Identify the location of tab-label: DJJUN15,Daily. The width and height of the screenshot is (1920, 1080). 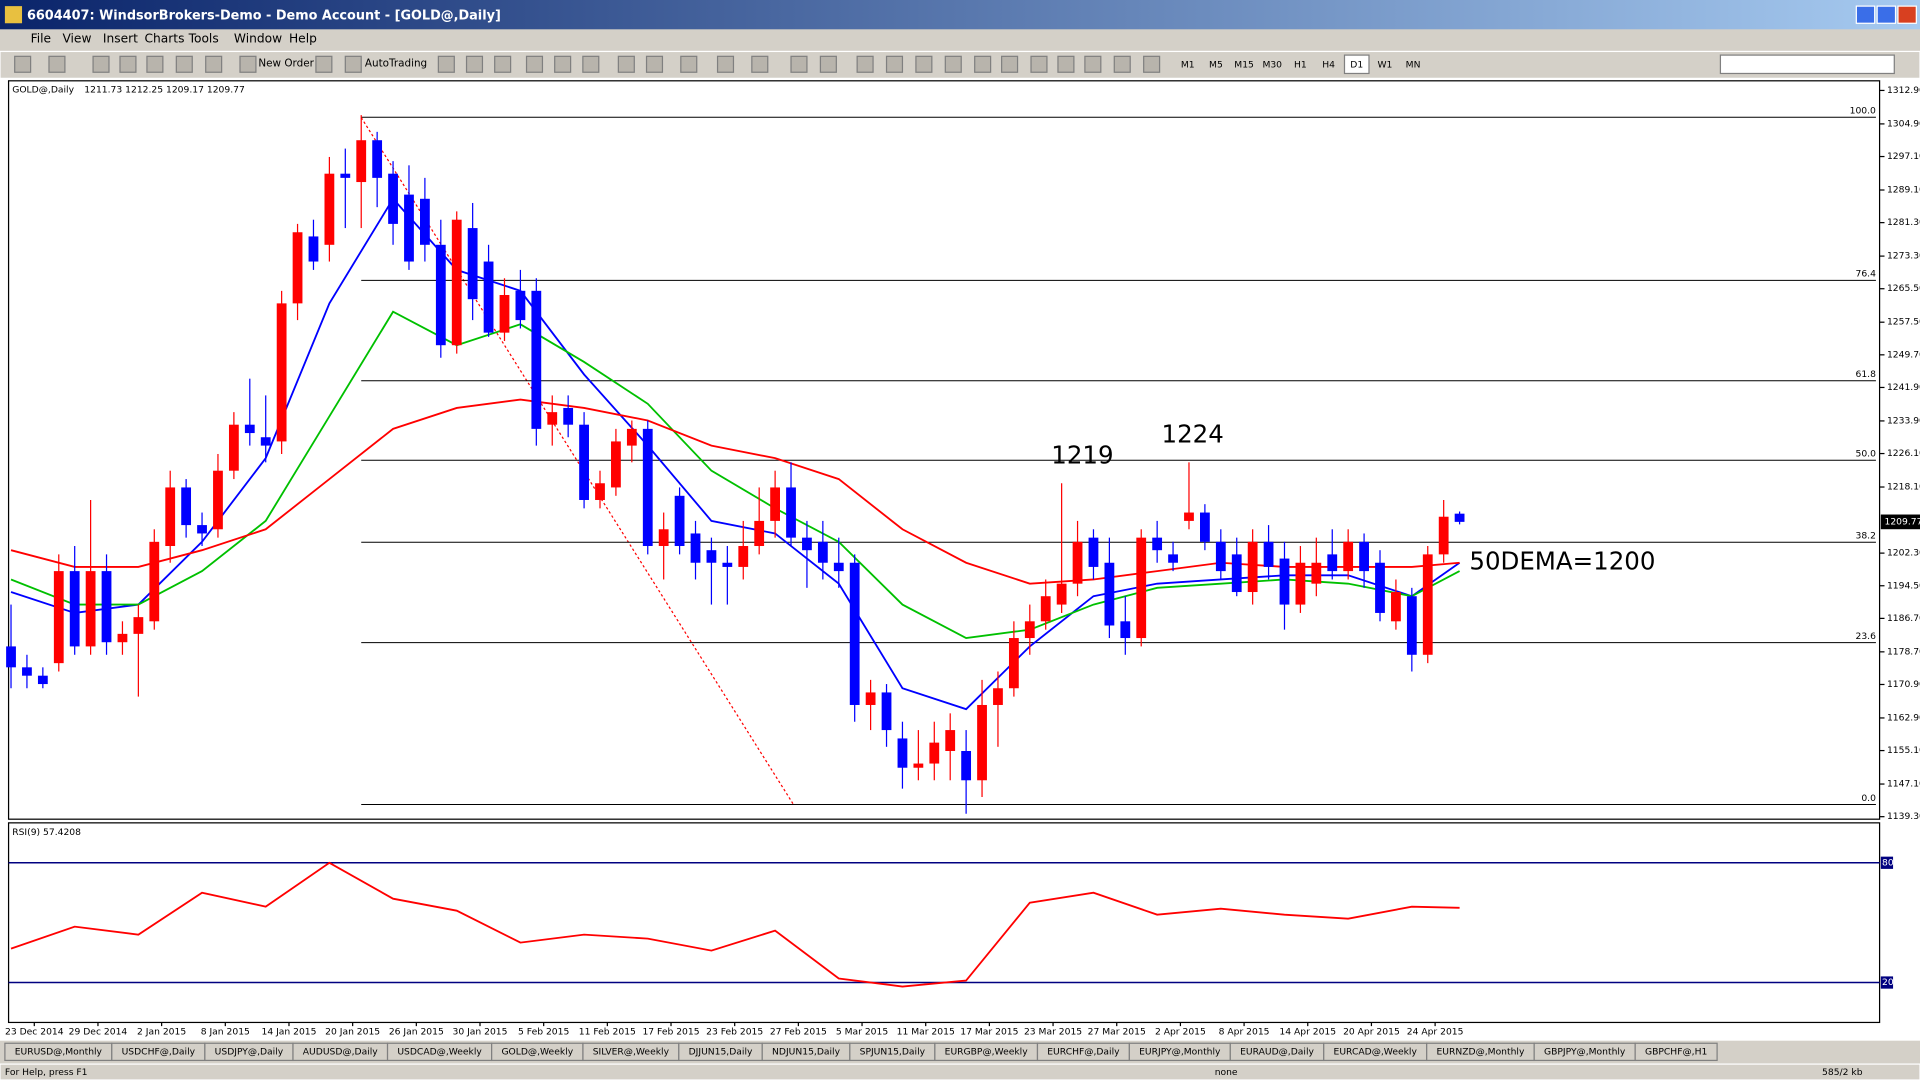
(721, 1051).